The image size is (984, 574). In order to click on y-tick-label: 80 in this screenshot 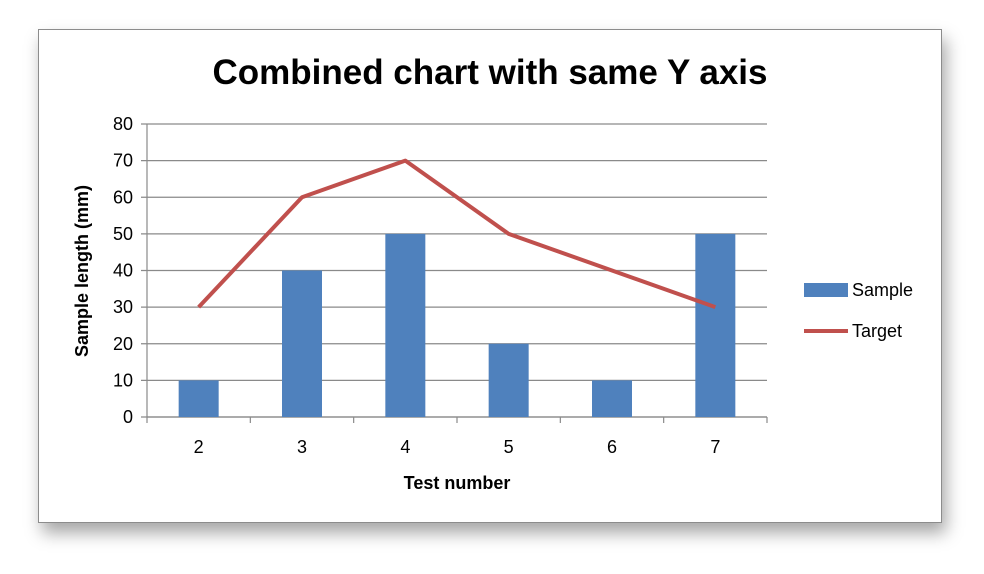, I will do `click(123, 124)`.